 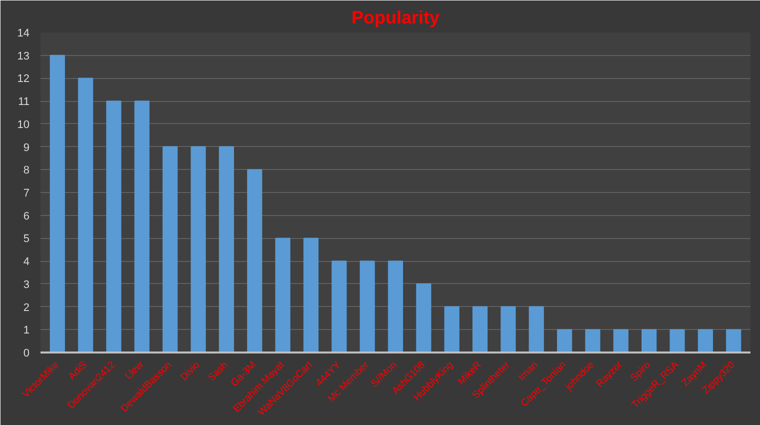 I want to click on y-tick-label: 0, so click(x=26, y=354).